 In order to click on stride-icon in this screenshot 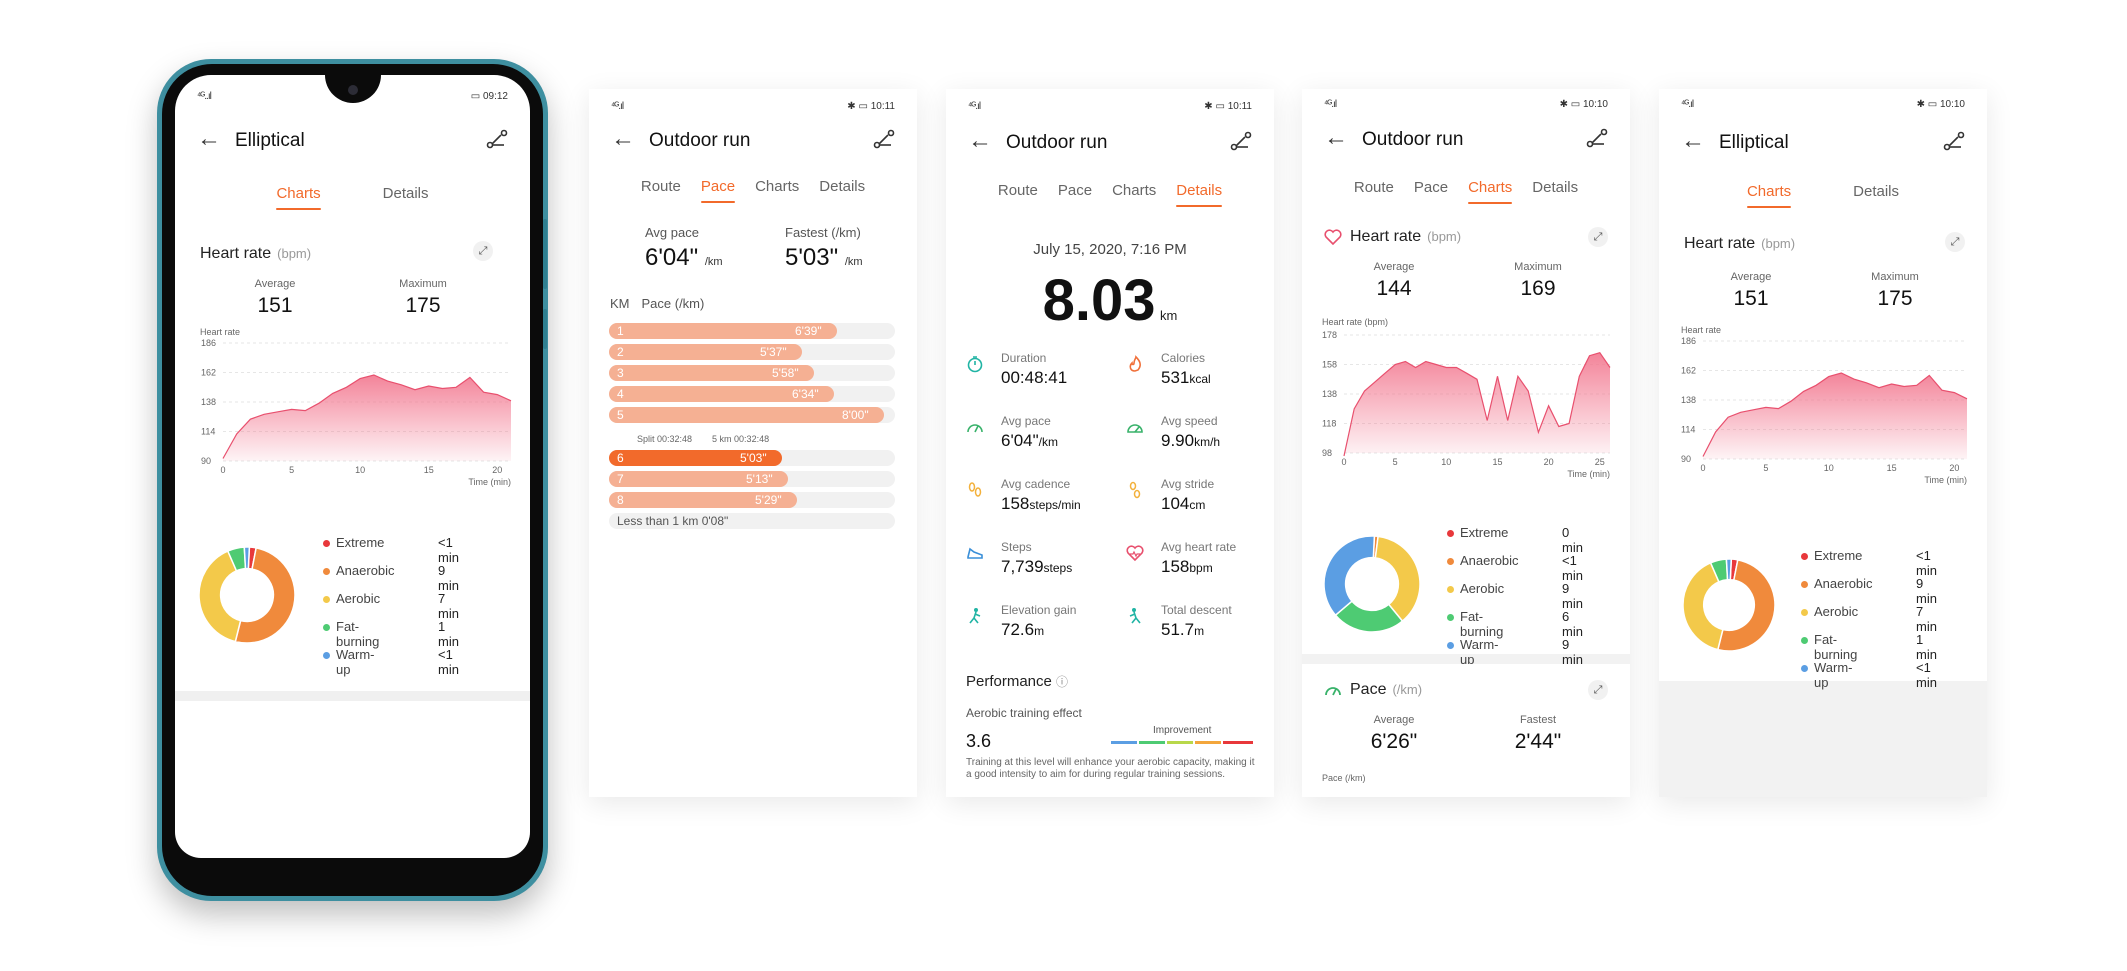, I will do `click(1135, 490)`.